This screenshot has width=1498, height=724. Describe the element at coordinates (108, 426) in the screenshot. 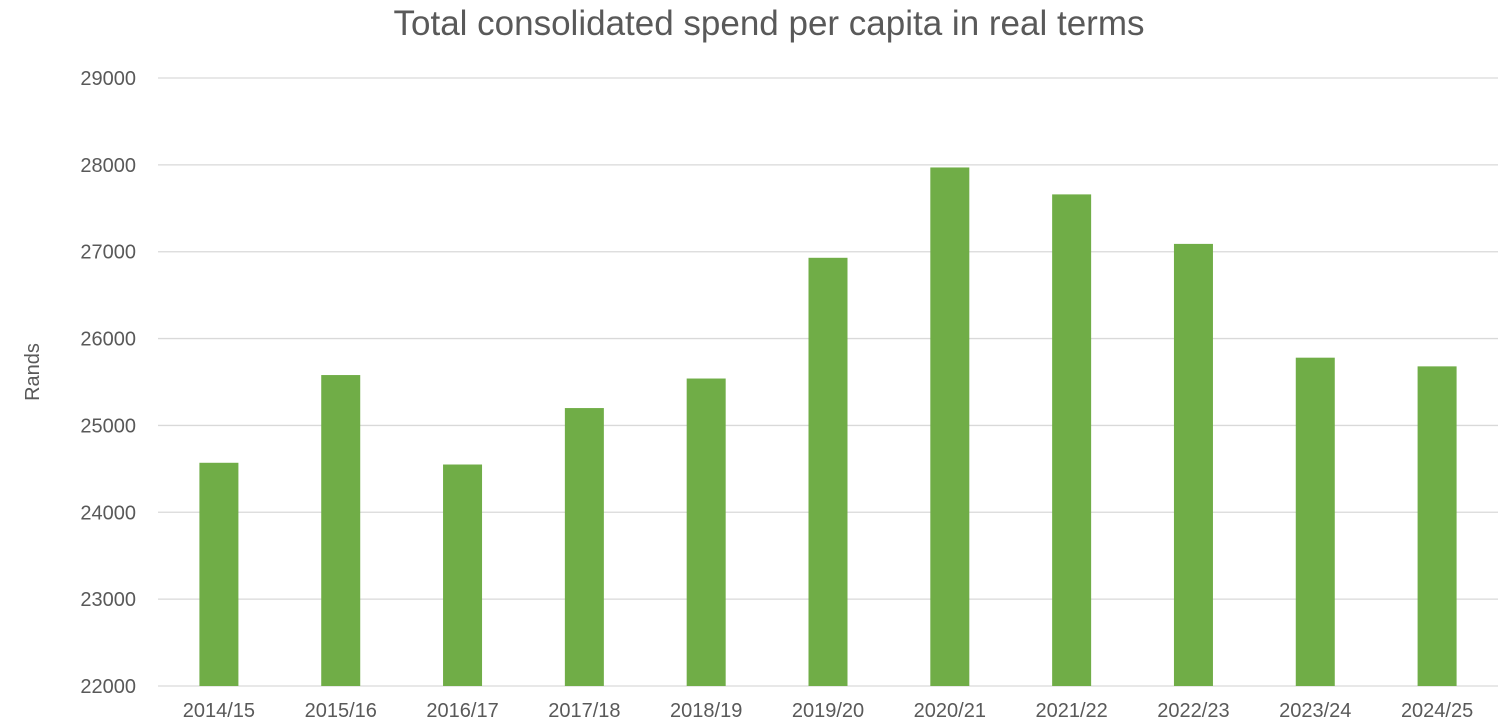

I see `y-tick-label: 25000` at that location.